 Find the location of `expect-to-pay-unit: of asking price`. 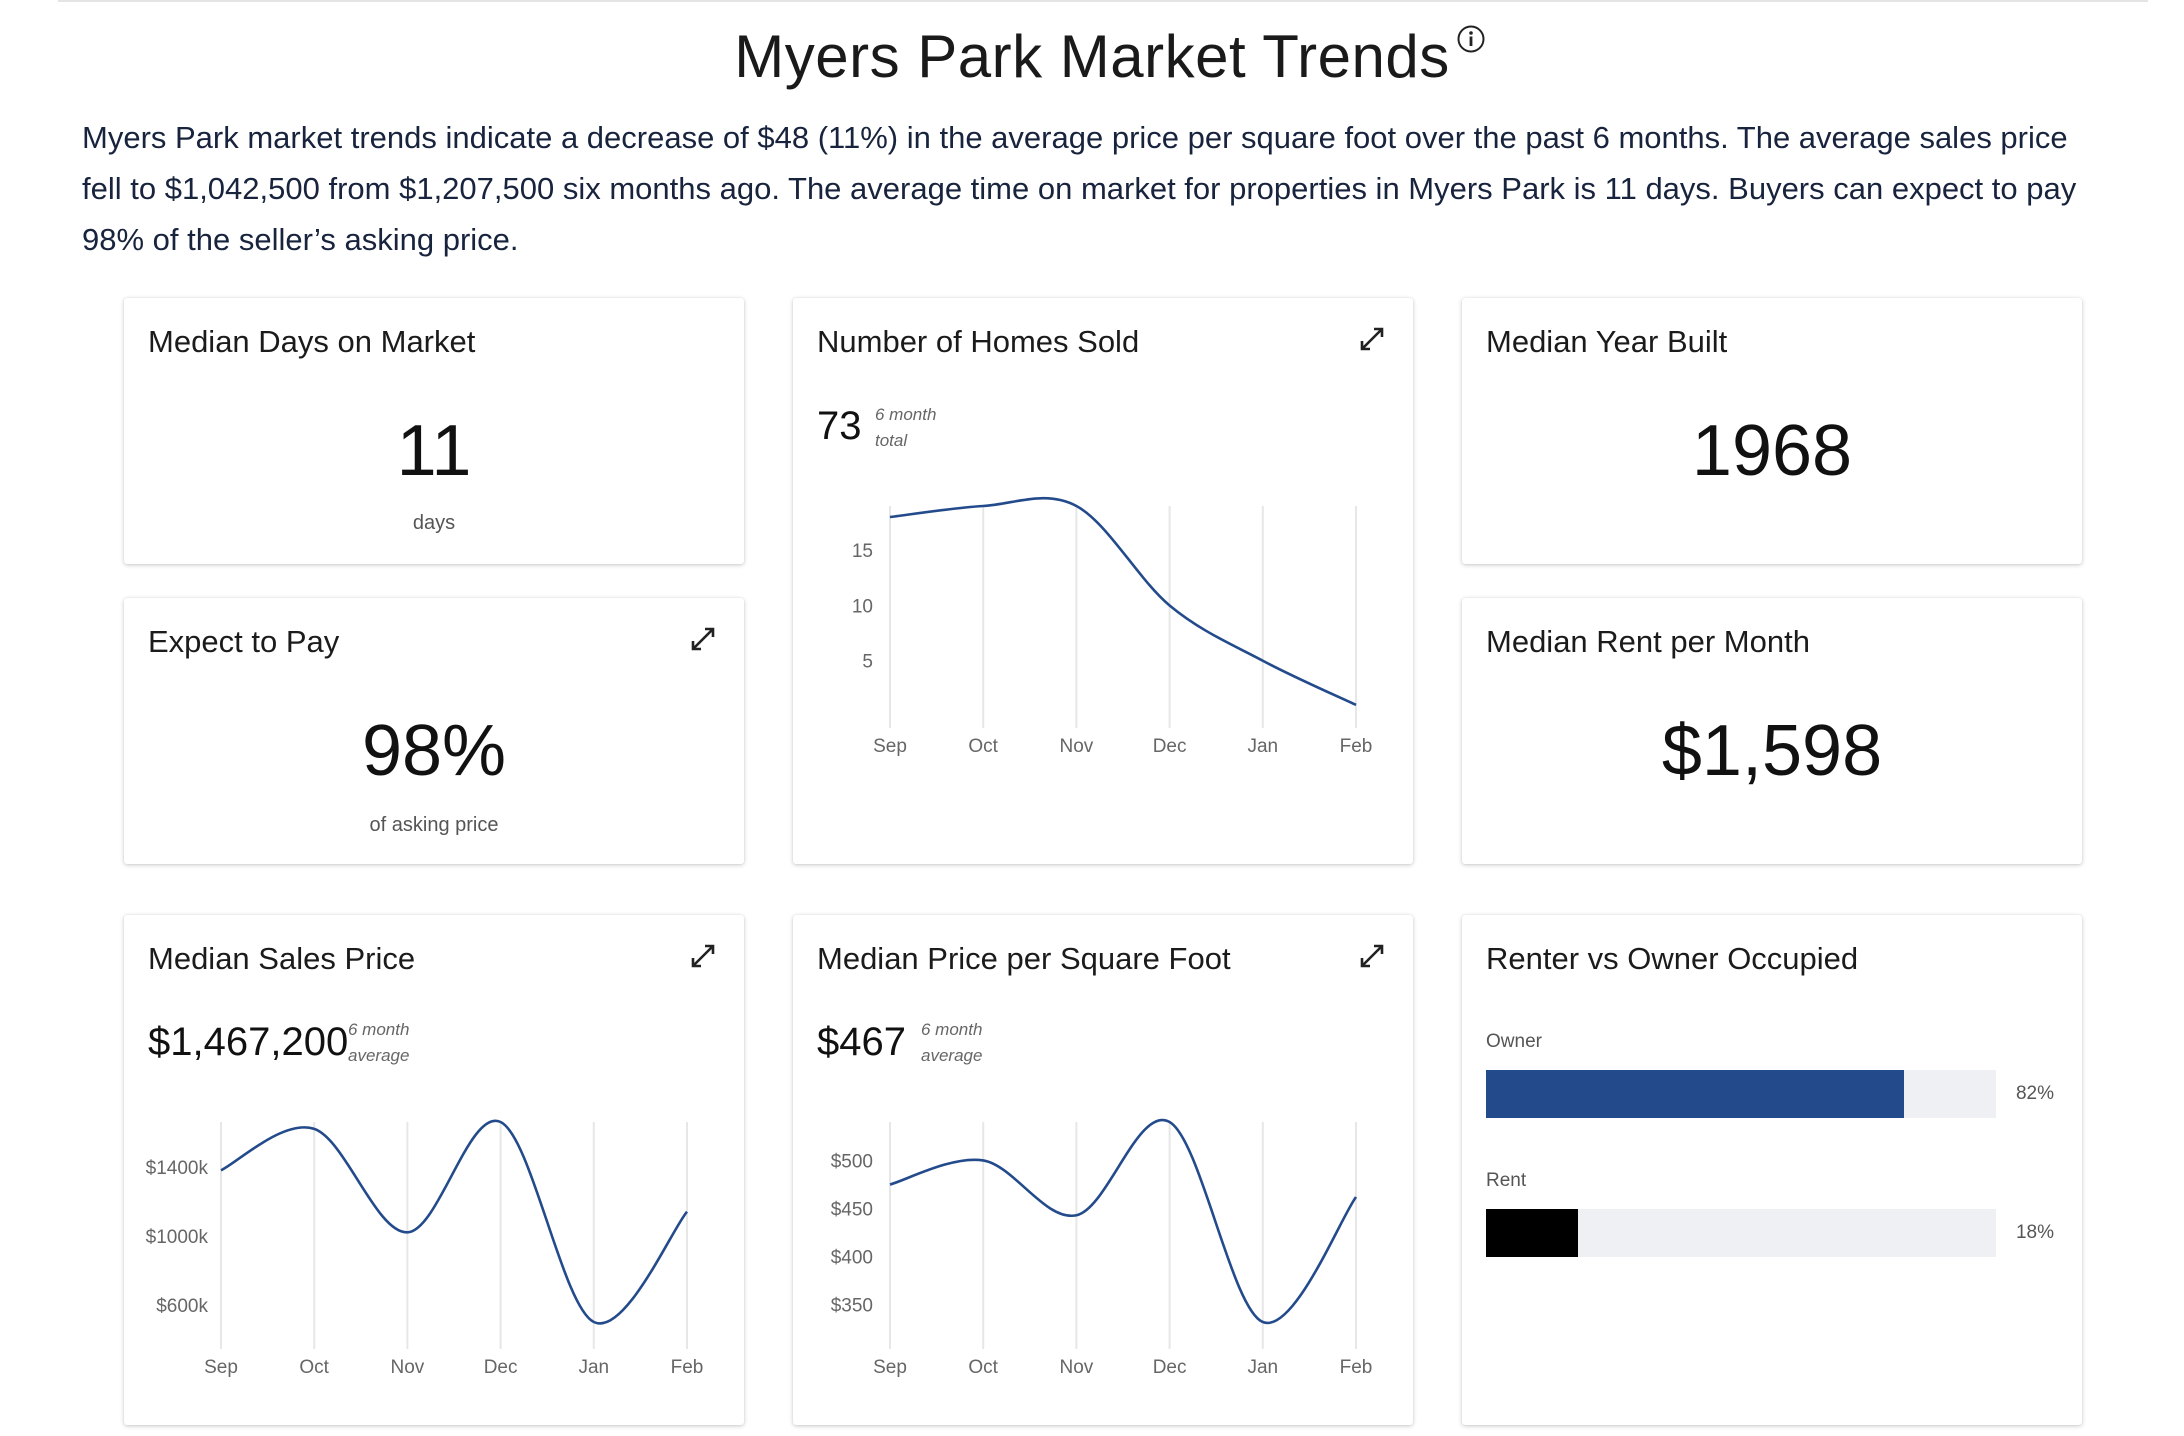

expect-to-pay-unit: of asking price is located at coordinates (434, 825).